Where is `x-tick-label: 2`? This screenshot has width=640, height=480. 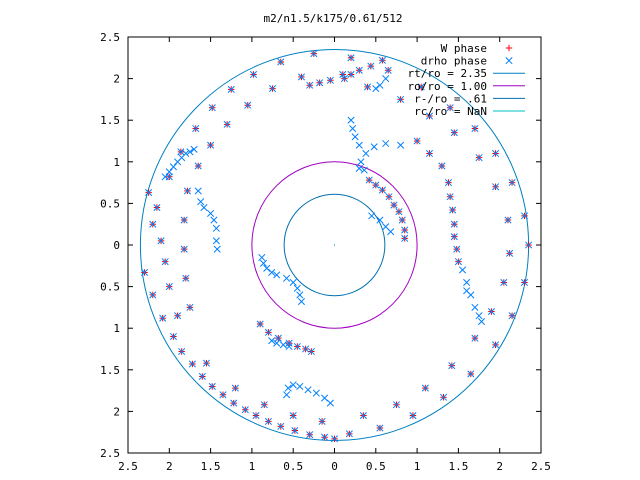
x-tick-label: 2 is located at coordinates (169, 466).